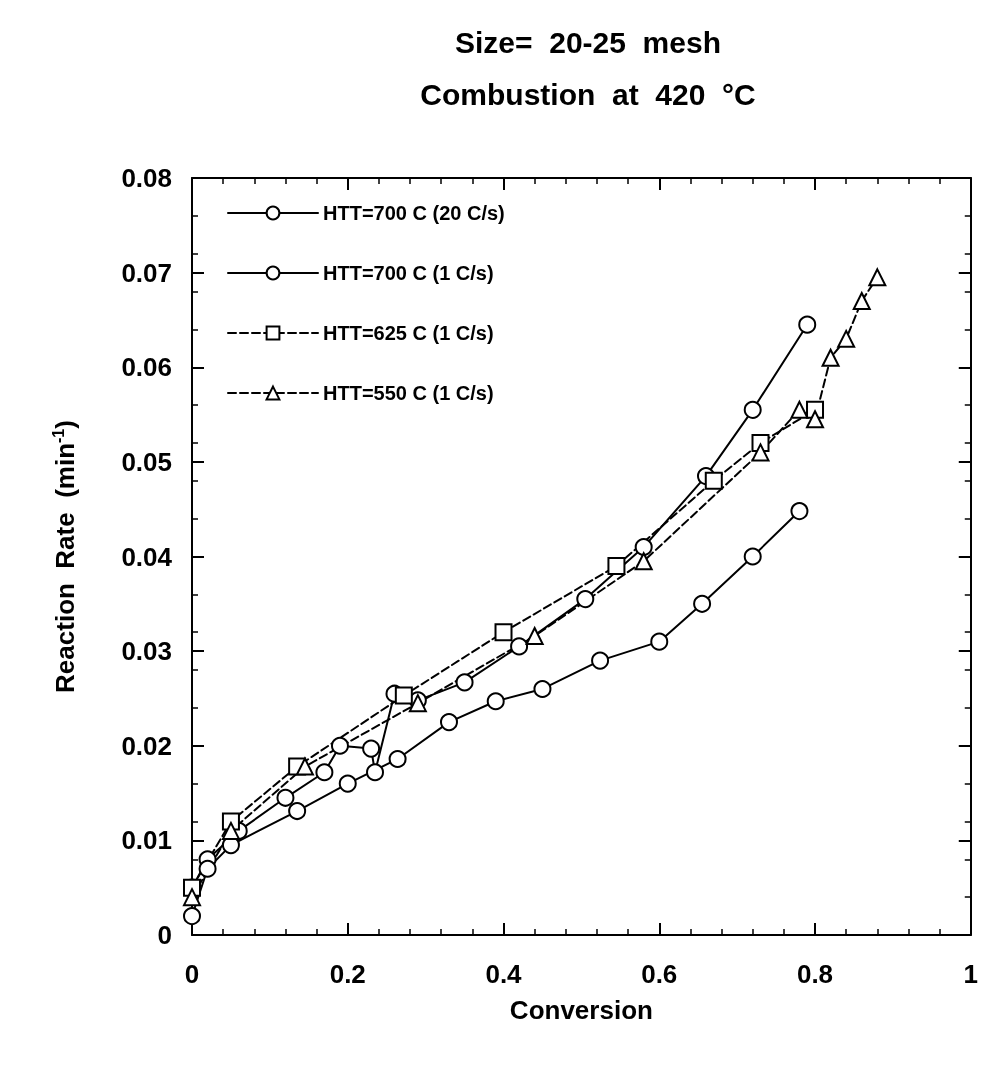  What do you see at coordinates (146, 367) in the screenshot?
I see `y-tick-label: 0.06` at bounding box center [146, 367].